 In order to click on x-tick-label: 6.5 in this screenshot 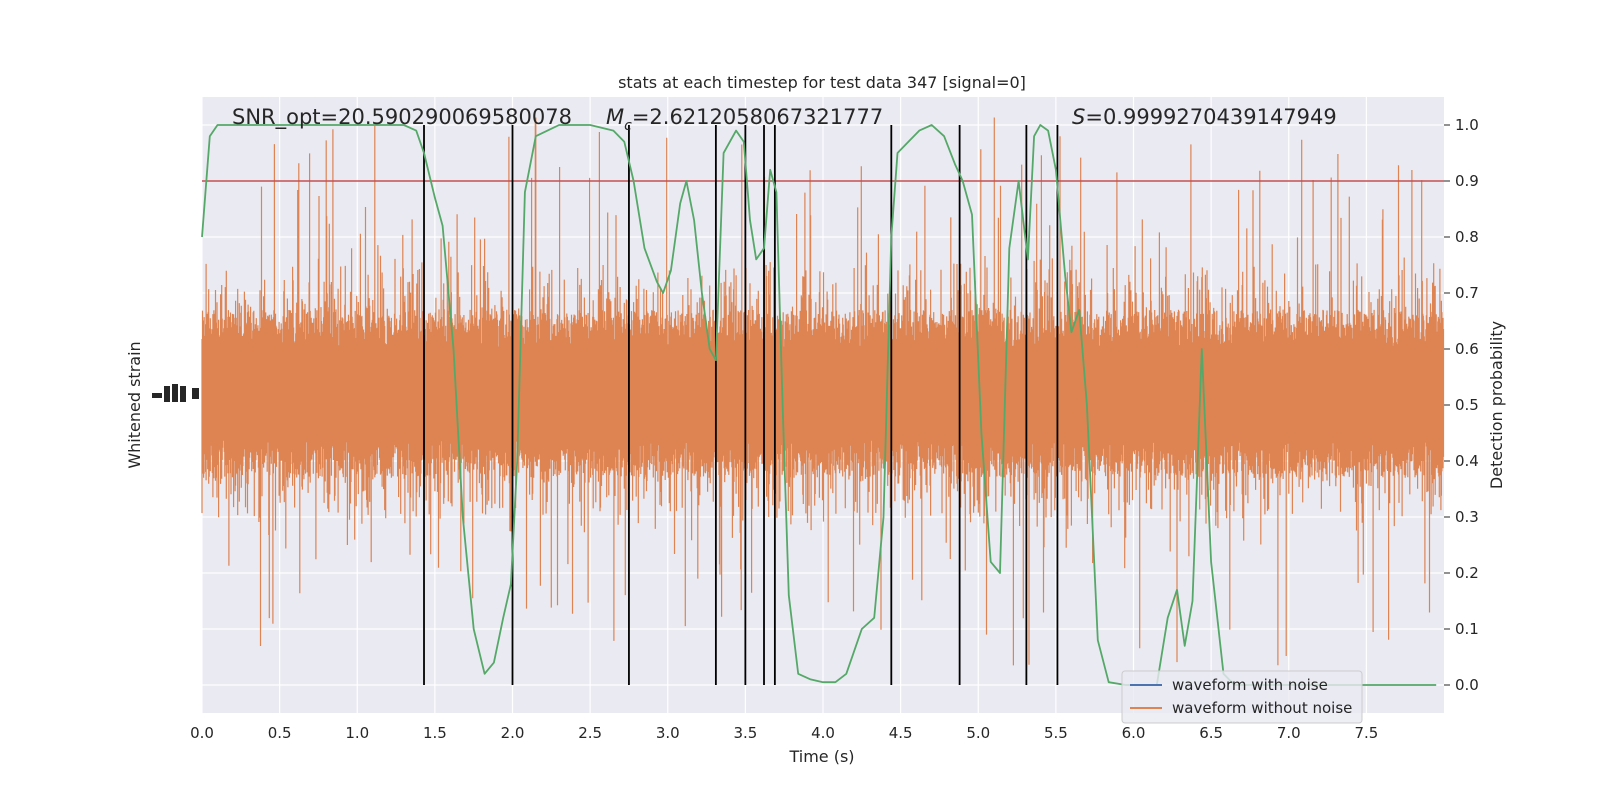, I will do `click(1211, 733)`.